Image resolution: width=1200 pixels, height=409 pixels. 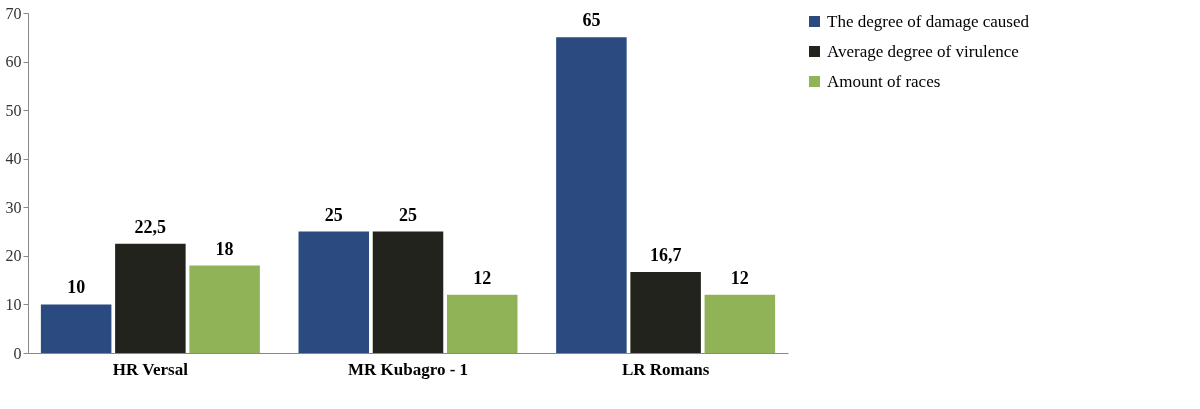 What do you see at coordinates (76, 287) in the screenshot?
I see `data-label: 10` at bounding box center [76, 287].